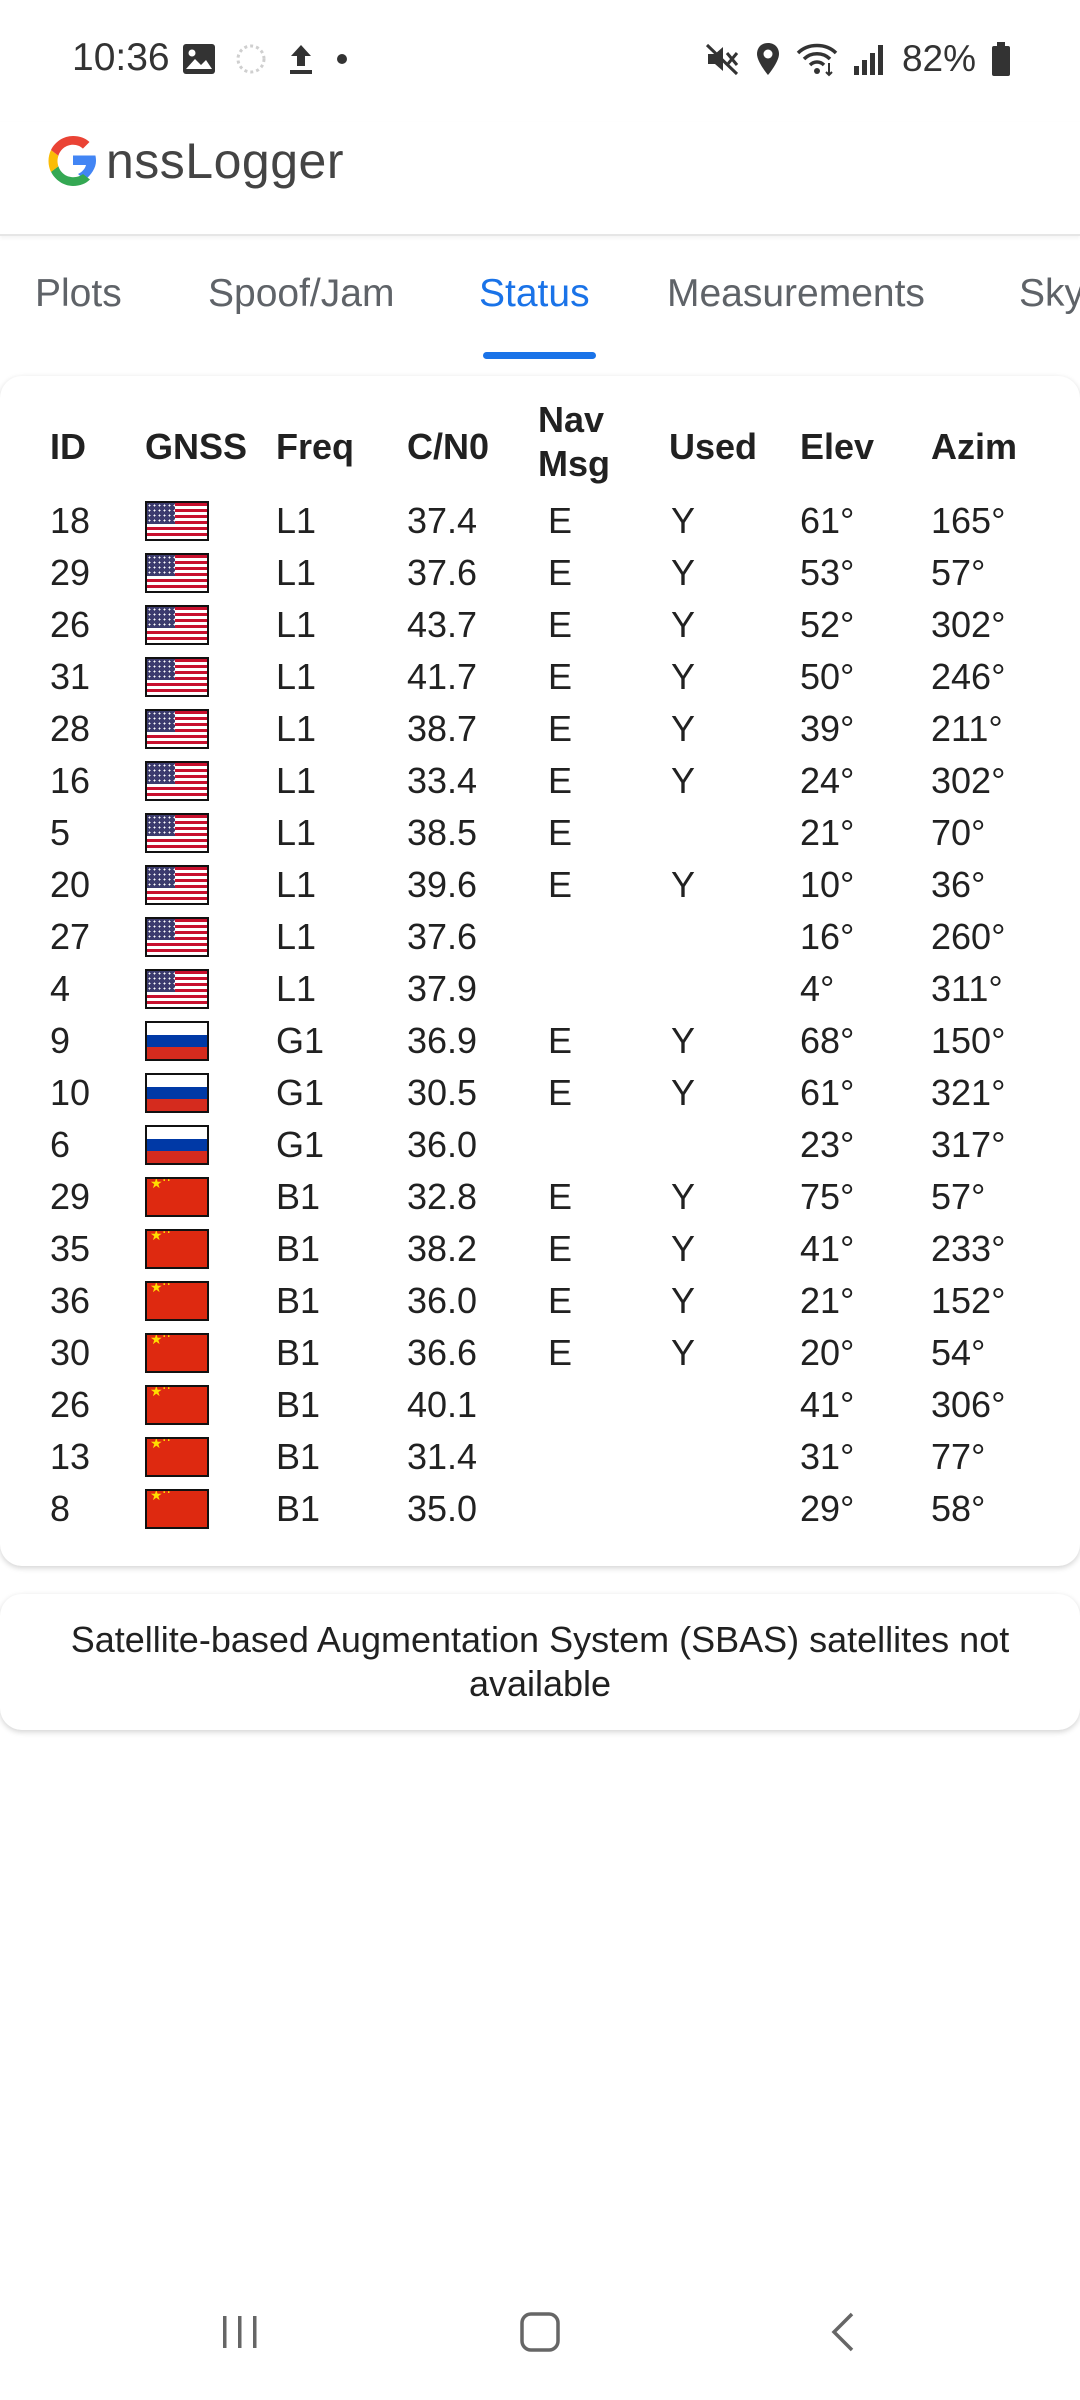 This screenshot has width=1080, height=2400. Describe the element at coordinates (827, 1248) in the screenshot. I see `cell-elev: 41°` at that location.